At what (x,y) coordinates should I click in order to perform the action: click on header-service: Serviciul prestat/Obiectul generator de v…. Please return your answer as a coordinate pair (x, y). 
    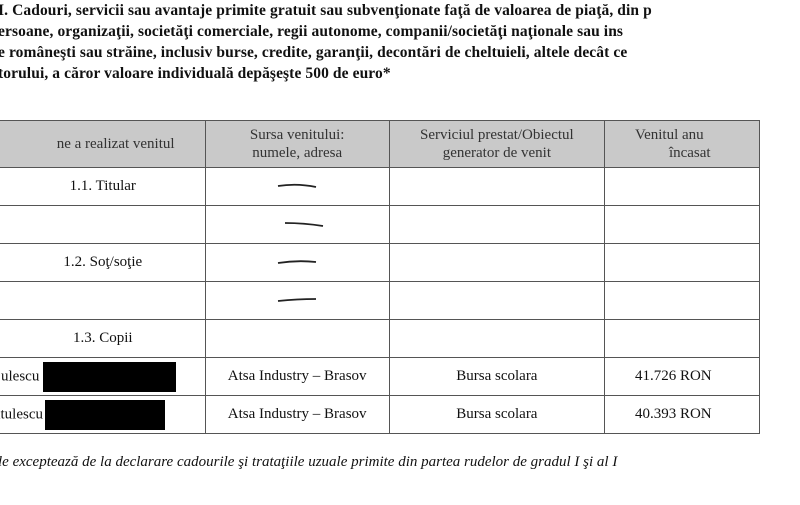
    Looking at the image, I should click on (496, 144).